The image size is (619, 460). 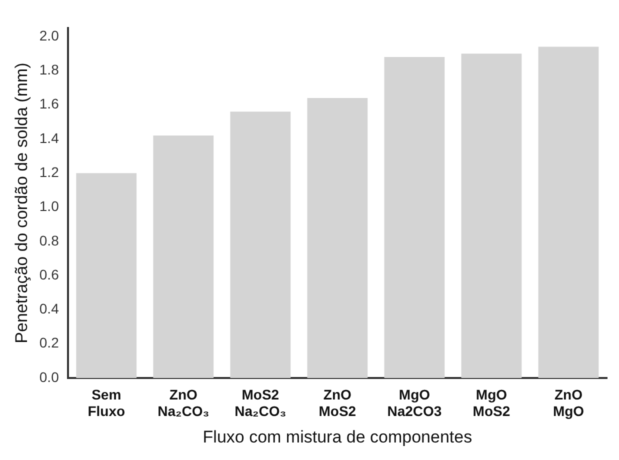 I want to click on x-tick-label: MgO MoS2, so click(x=491, y=403).